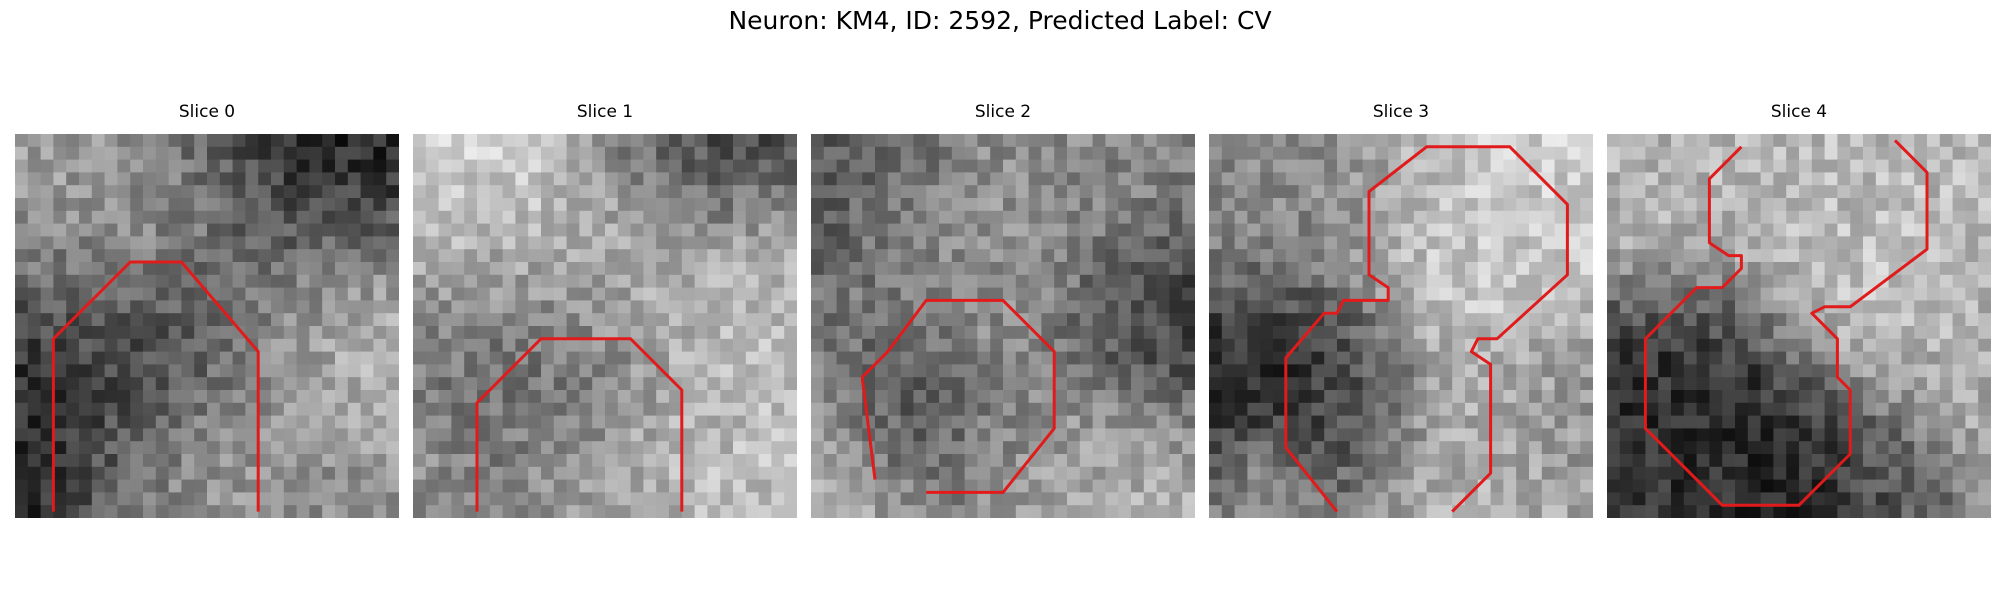 The width and height of the screenshot is (2000, 600). What do you see at coordinates (1799, 112) in the screenshot?
I see `slice-title-4: Slice 4` at bounding box center [1799, 112].